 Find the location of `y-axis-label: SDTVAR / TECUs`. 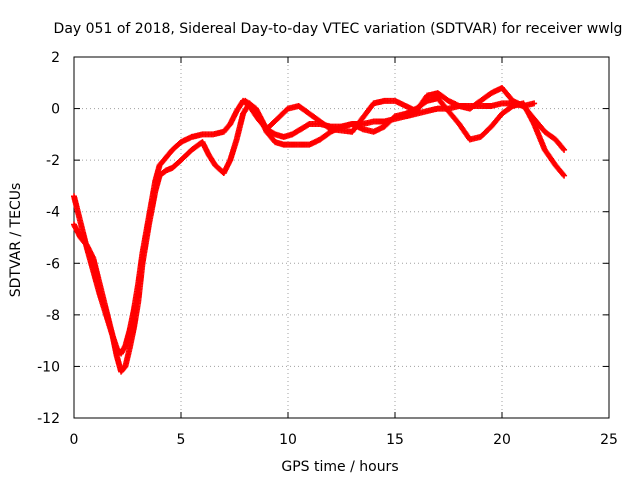

y-axis-label: SDTVAR / TECUs is located at coordinates (16, 240).